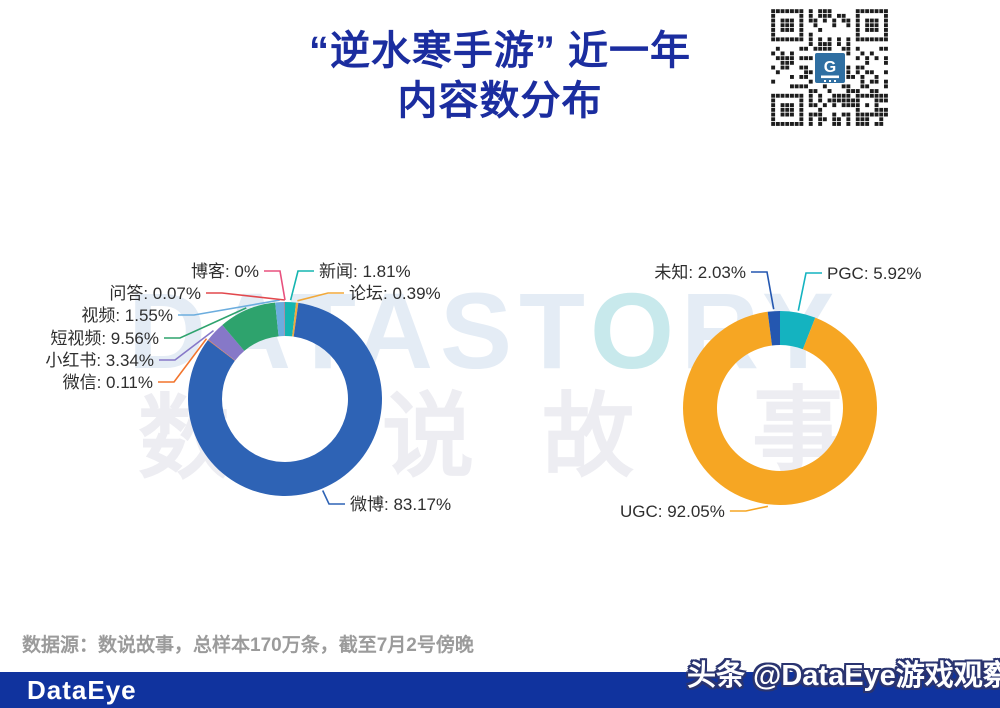 This screenshot has height=708, width=1000. What do you see at coordinates (245, 296) in the screenshot?
I see `leader-问答` at bounding box center [245, 296].